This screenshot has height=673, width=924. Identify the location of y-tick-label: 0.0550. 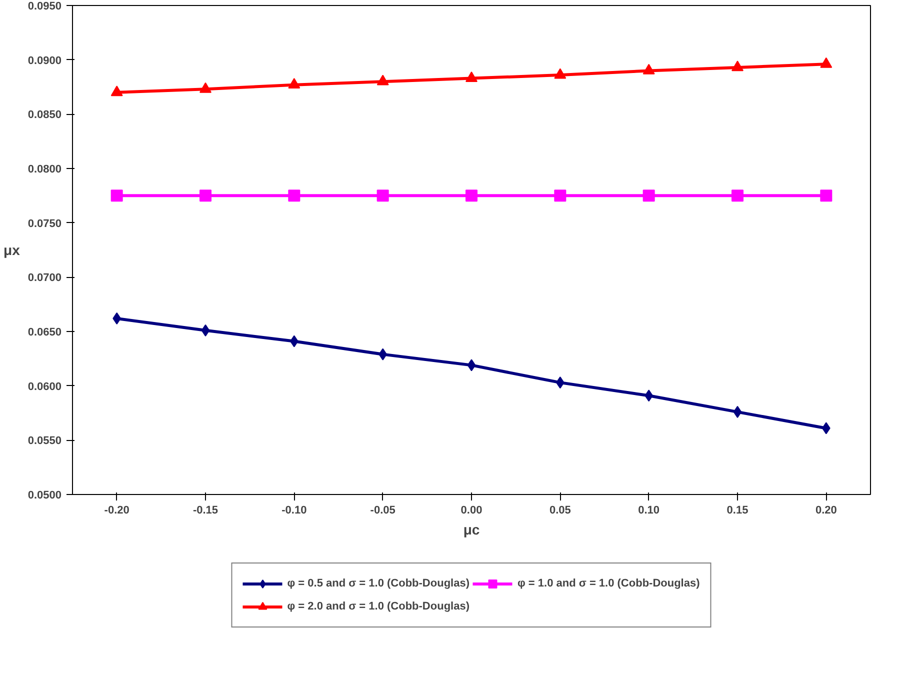
(45, 441).